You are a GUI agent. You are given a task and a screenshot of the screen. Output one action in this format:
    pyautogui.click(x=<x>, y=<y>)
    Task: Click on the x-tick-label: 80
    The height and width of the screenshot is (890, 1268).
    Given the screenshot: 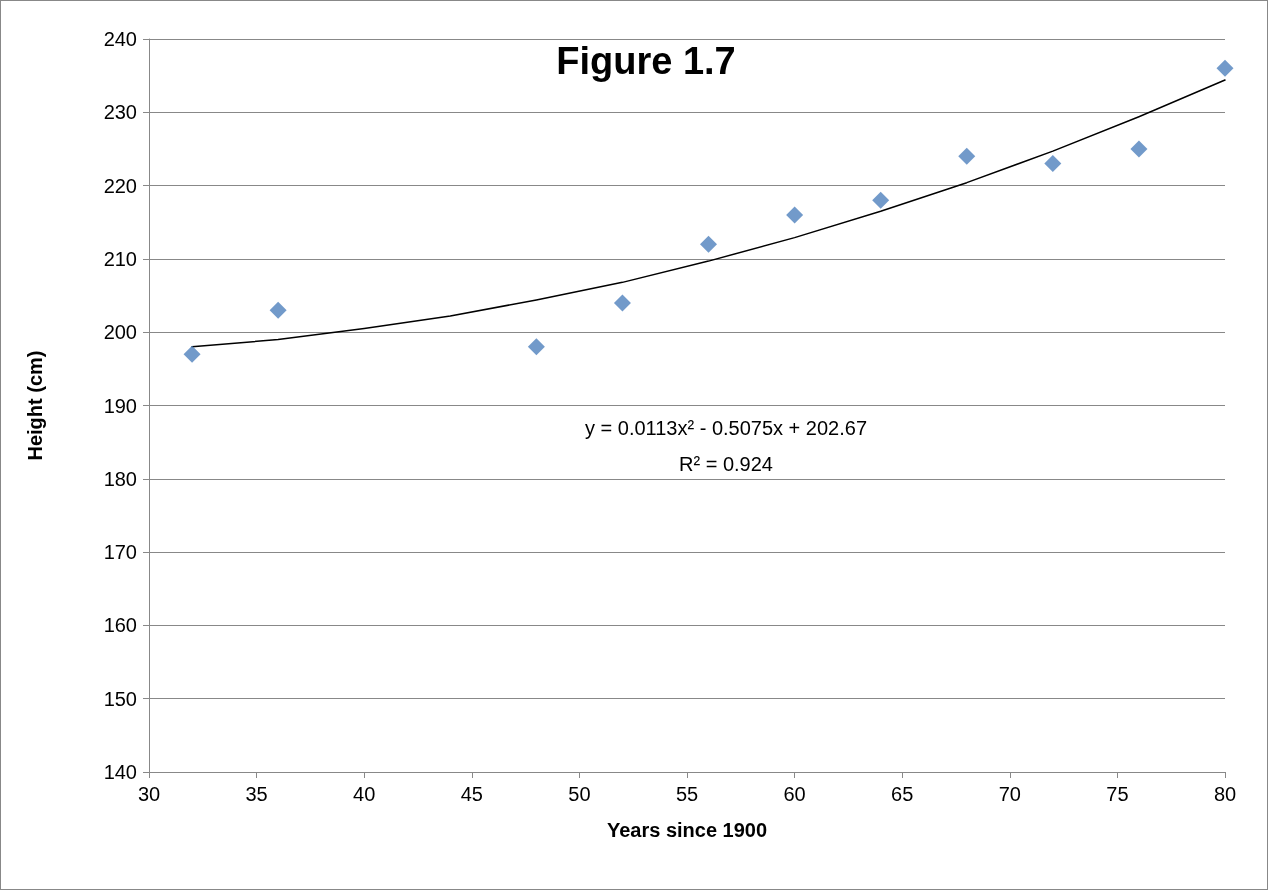 What is the action you would take?
    pyautogui.click(x=1225, y=794)
    